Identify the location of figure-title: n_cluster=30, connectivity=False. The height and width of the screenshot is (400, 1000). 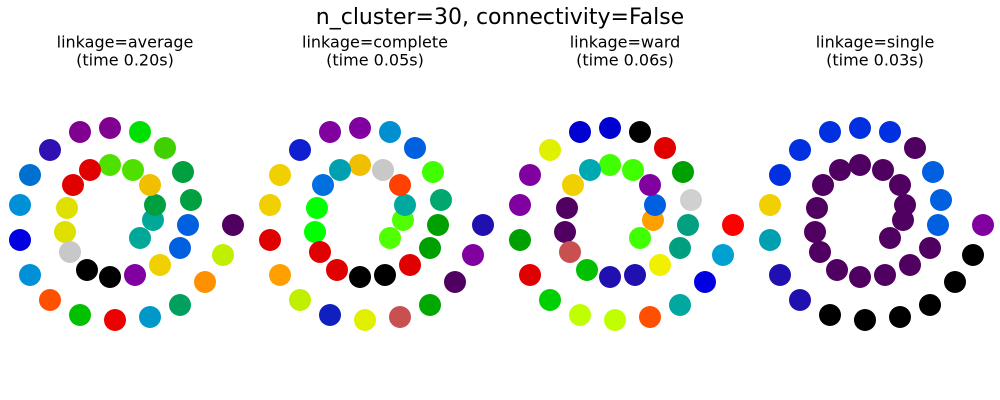
(500, 17).